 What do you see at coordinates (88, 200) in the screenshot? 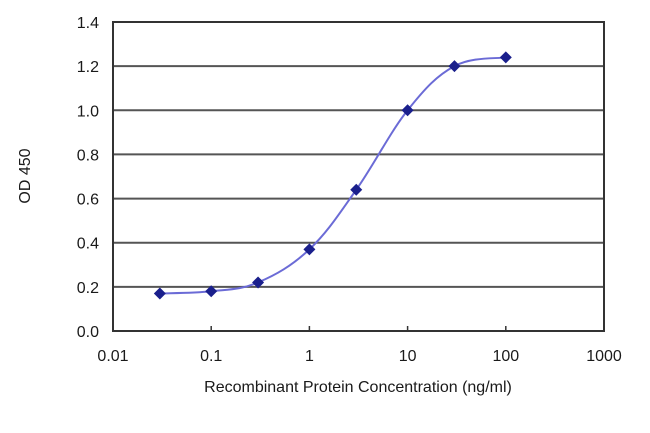
I see `y-tick-label: 0.6` at bounding box center [88, 200].